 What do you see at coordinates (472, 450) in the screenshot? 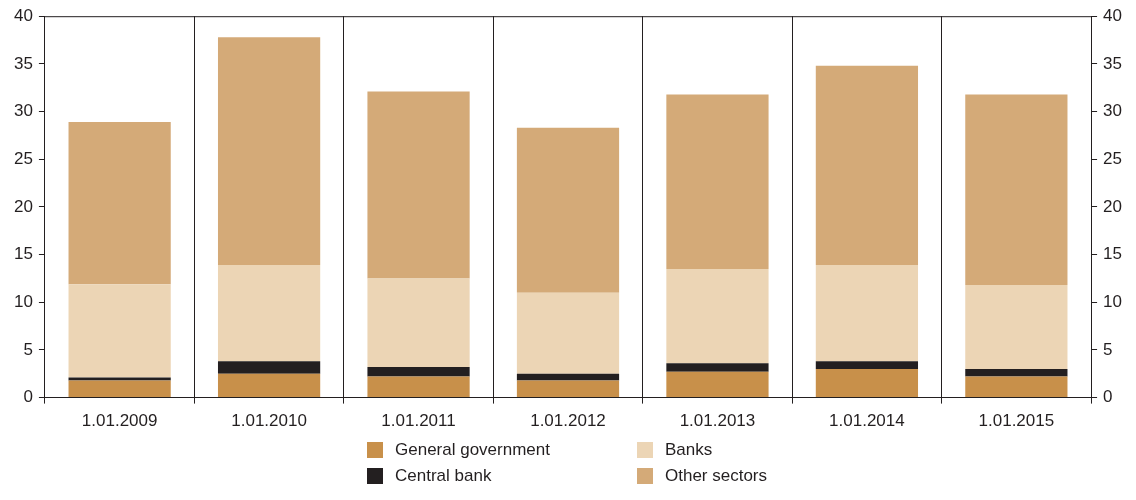
I see `legend-label: General government` at bounding box center [472, 450].